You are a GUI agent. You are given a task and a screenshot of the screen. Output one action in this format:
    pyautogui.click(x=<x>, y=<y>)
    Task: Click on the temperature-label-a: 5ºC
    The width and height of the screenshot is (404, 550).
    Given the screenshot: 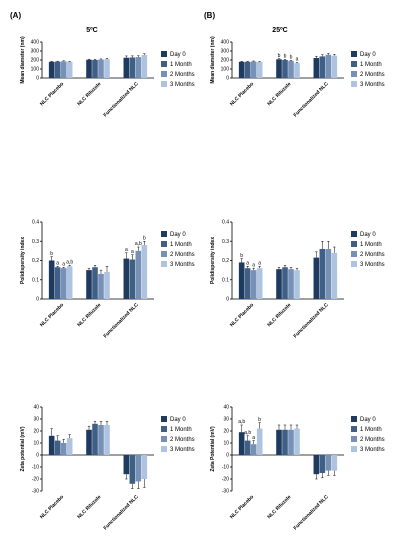 What is the action you would take?
    pyautogui.click(x=92, y=30)
    